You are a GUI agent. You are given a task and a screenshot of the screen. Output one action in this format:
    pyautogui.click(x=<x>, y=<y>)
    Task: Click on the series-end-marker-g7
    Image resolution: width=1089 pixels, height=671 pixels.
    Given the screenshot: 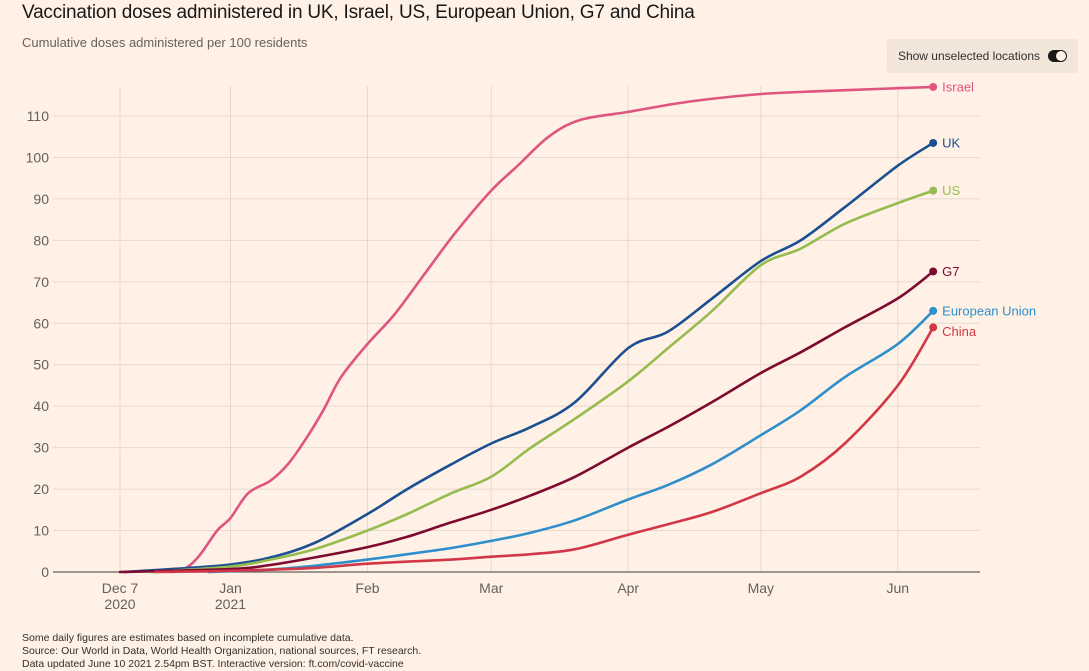 What is the action you would take?
    pyautogui.click(x=933, y=271)
    